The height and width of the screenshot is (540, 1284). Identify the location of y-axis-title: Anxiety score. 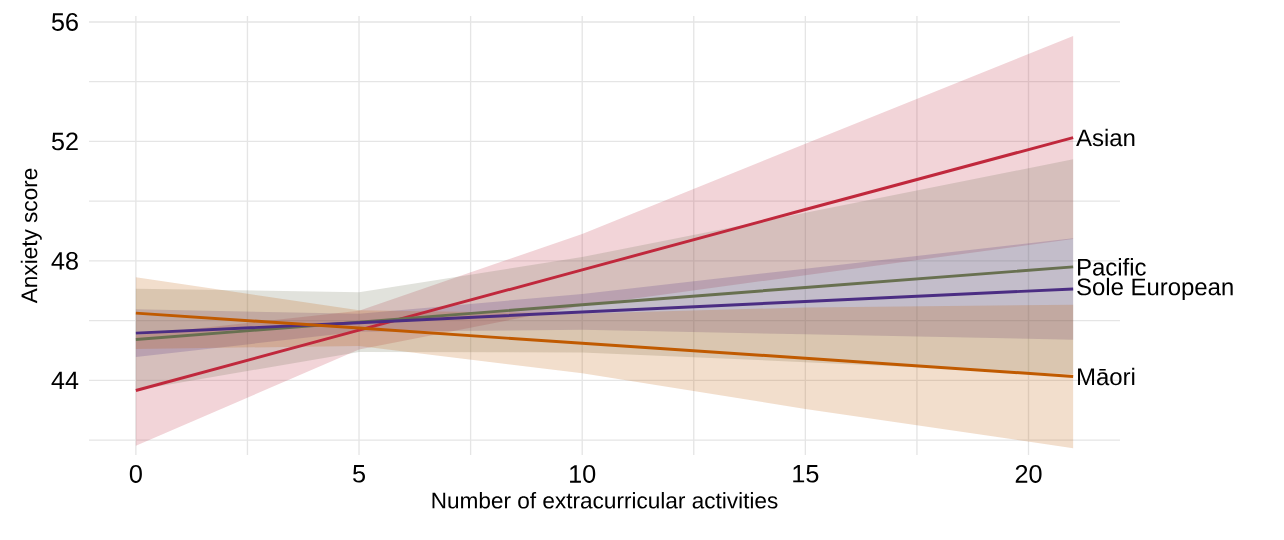
(31, 236).